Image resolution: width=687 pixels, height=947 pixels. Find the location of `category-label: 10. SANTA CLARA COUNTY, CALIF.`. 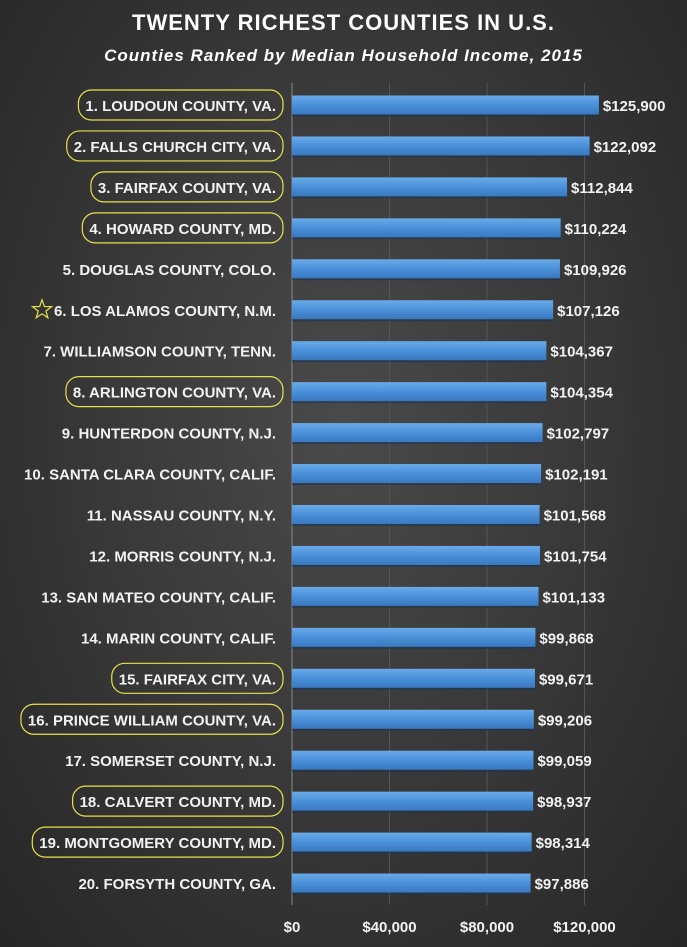

category-label: 10. SANTA CLARA COUNTY, CALIF. is located at coordinates (150, 475).